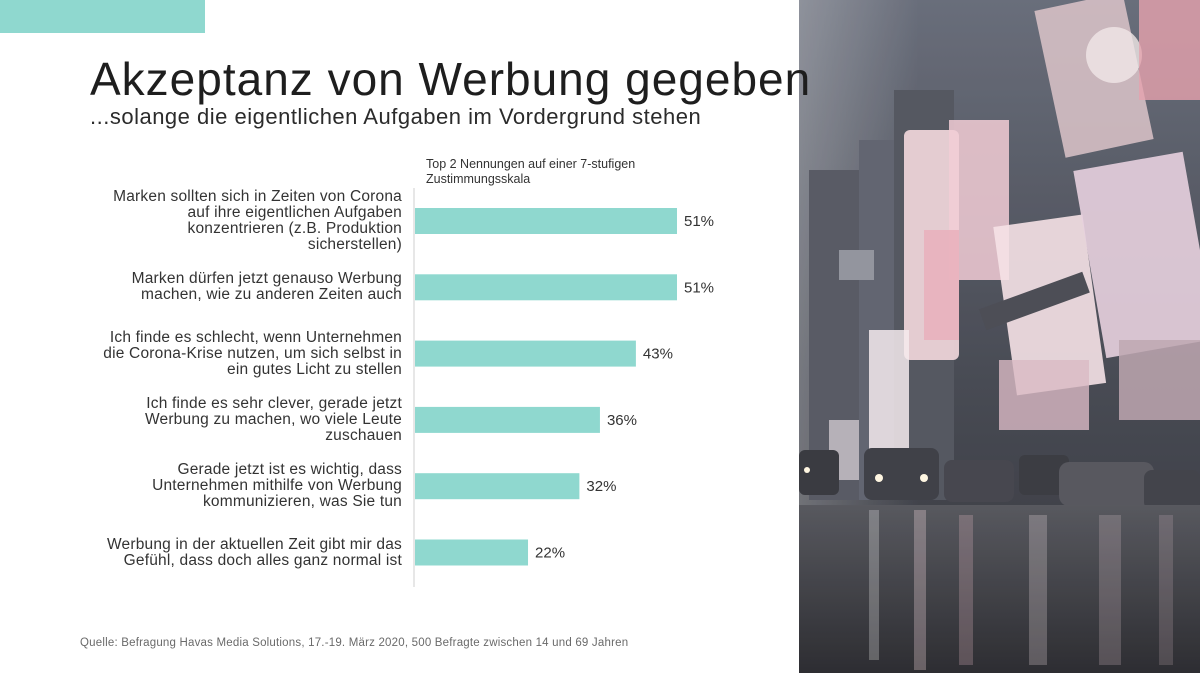 Image resolution: width=1200 pixels, height=673 pixels. Describe the element at coordinates (622, 420) in the screenshot. I see `data-label: 36%` at that location.